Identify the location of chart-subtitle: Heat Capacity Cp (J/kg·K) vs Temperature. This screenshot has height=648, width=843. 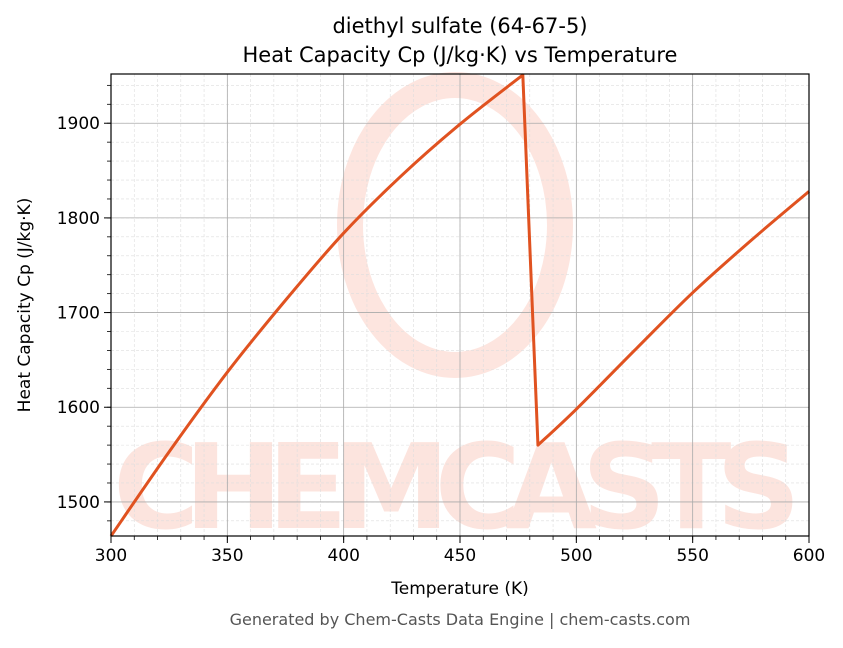
(460, 55).